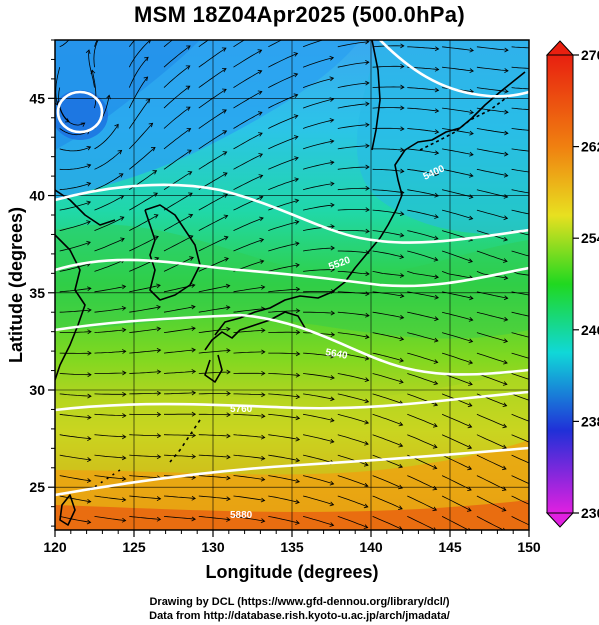 The width and height of the screenshot is (599, 625). Describe the element at coordinates (560, 48) in the screenshot. I see `colorbar-top-triangle` at that location.